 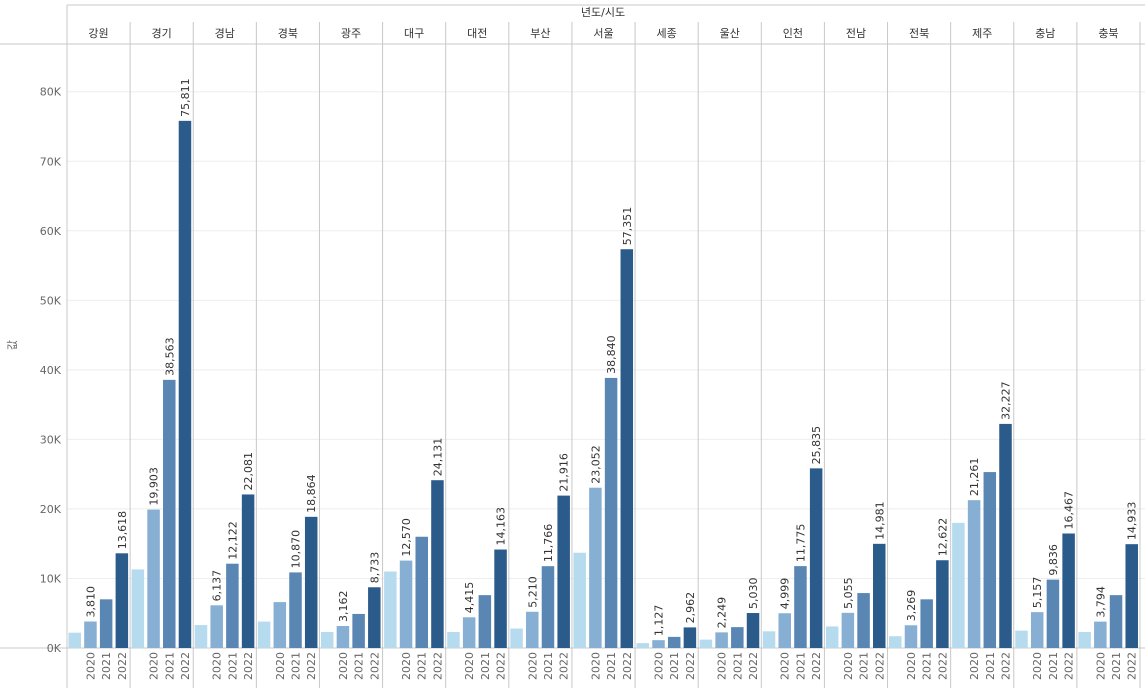 I want to click on bar-서울-3, so click(x=627, y=448).